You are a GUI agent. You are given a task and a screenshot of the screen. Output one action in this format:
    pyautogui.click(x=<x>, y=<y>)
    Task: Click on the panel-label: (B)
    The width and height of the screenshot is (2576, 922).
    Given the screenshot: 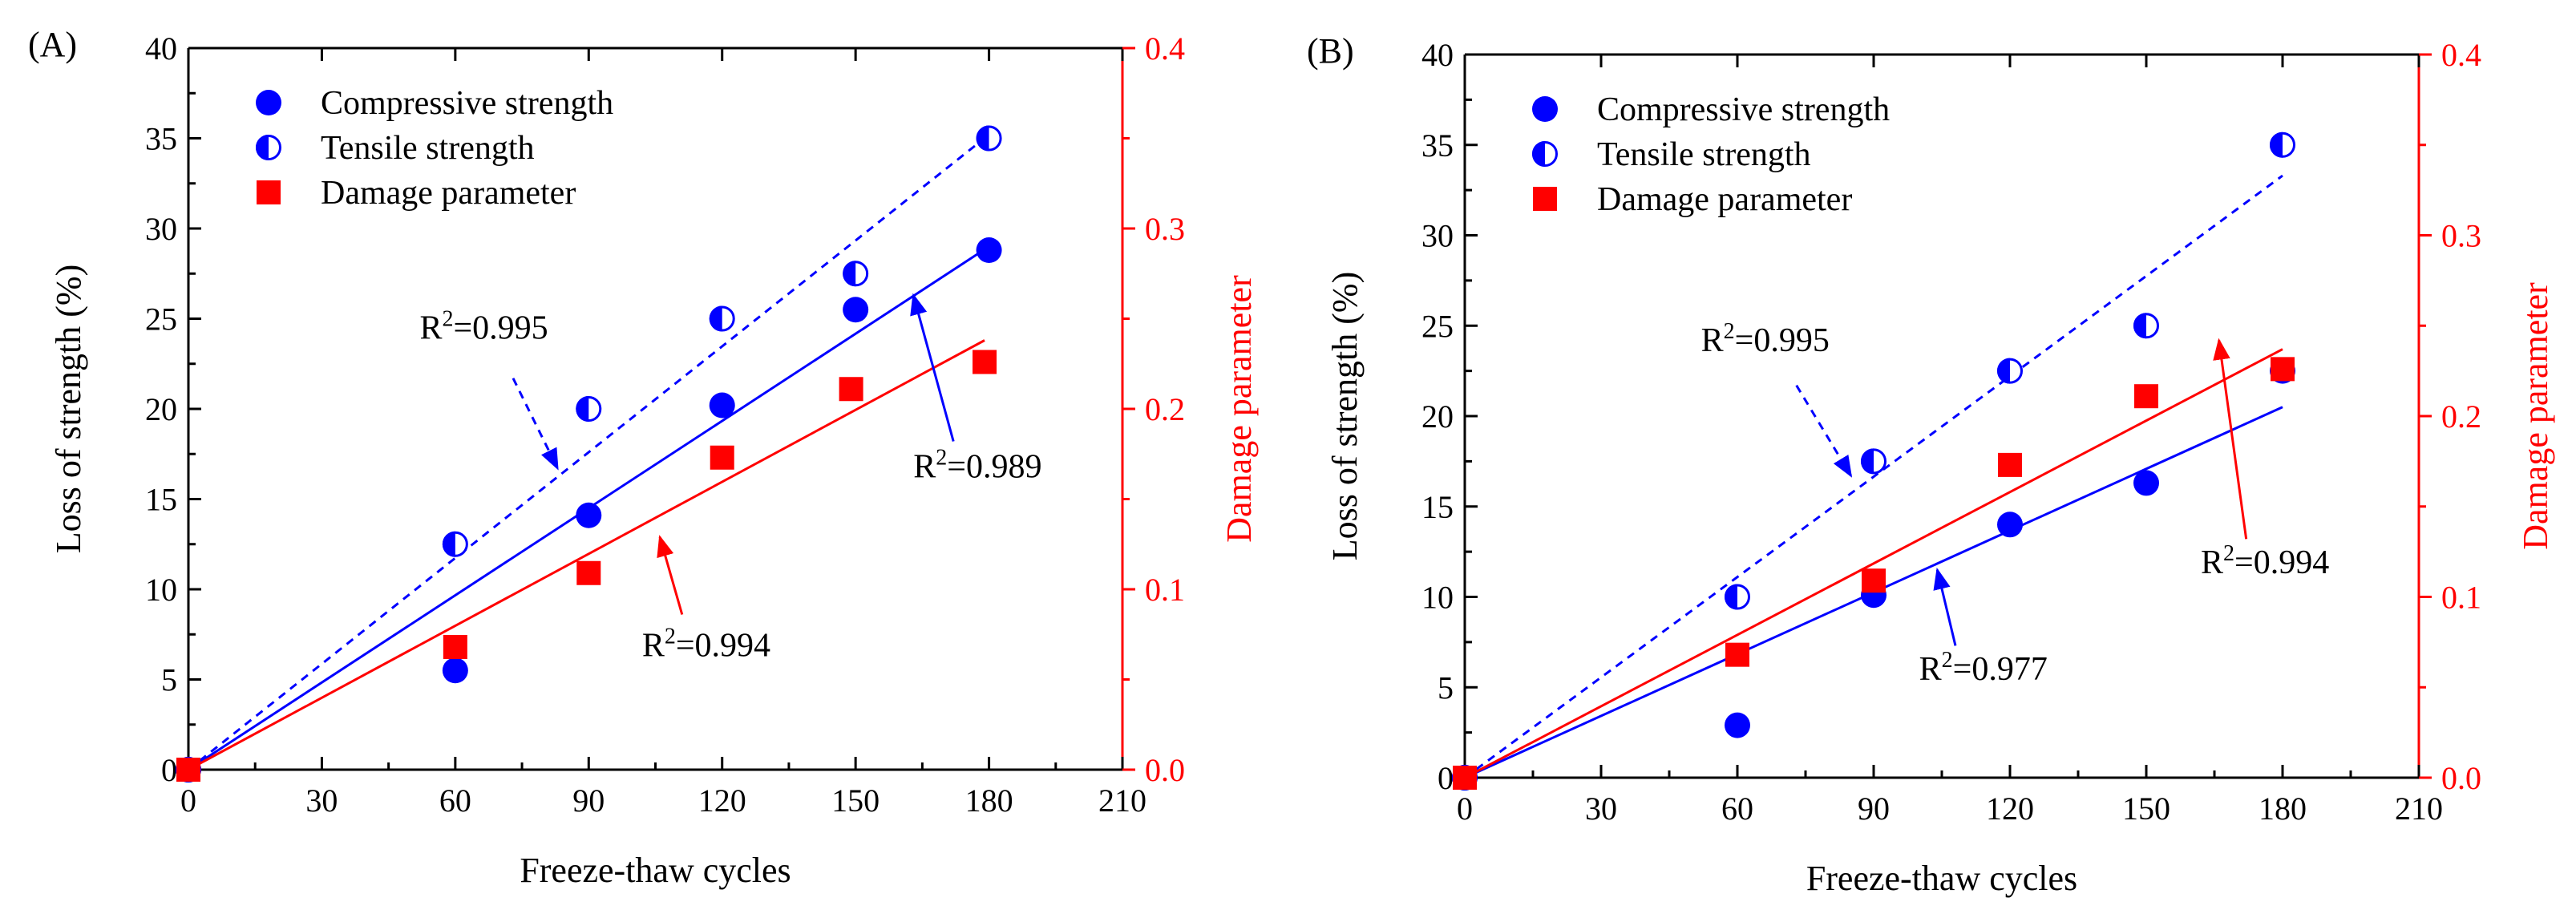 What is the action you would take?
    pyautogui.click(x=1330, y=51)
    